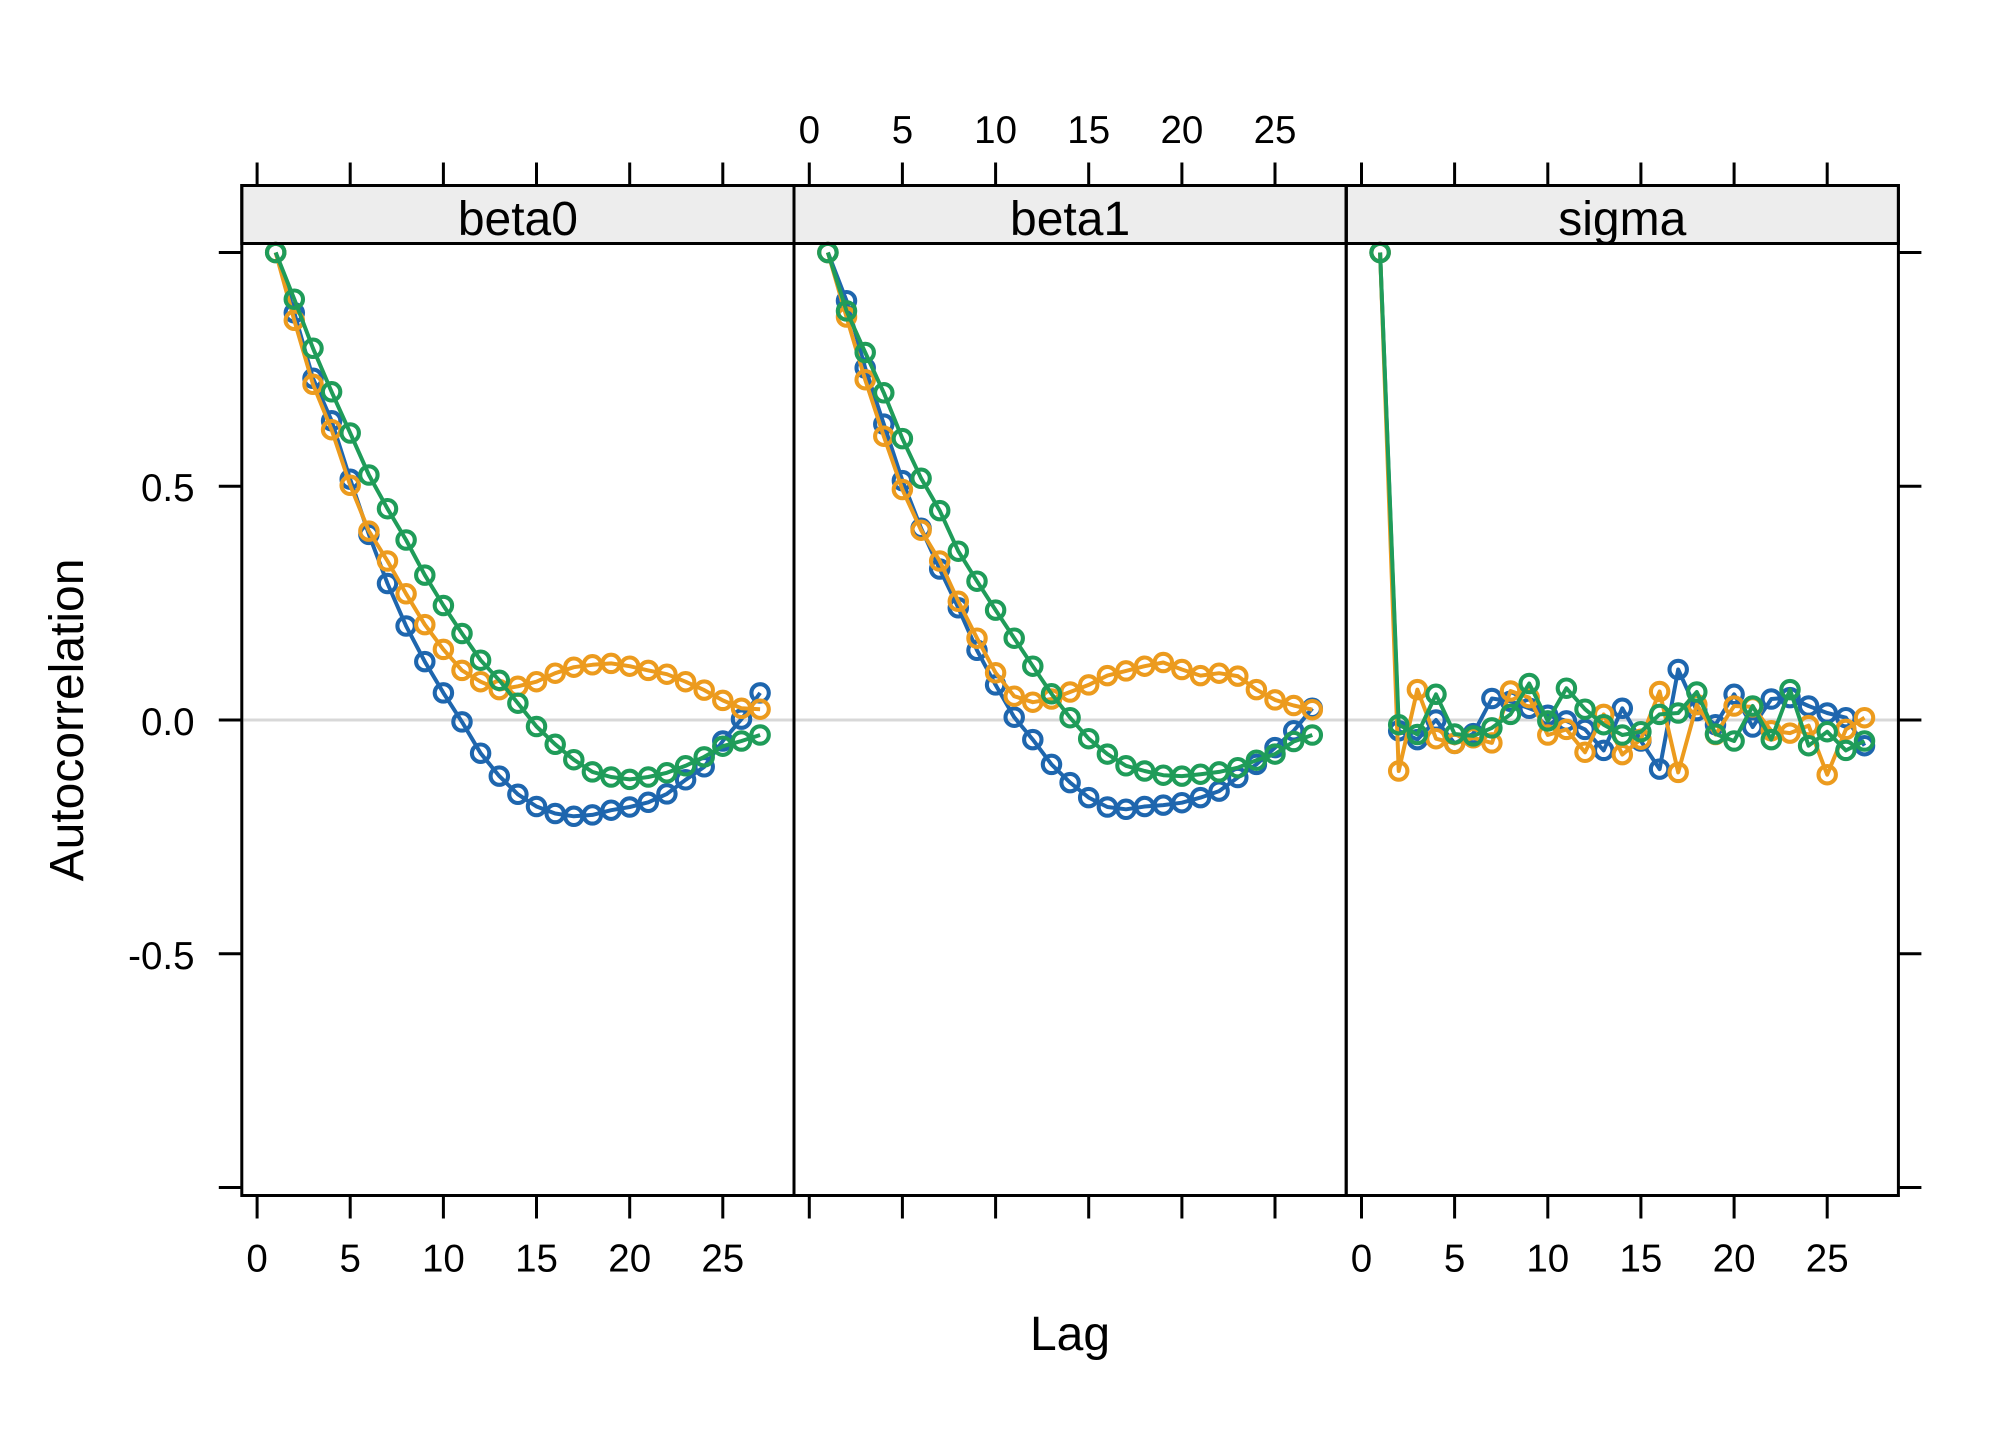  I want to click on svg-text: 0.5, so click(168, 488).